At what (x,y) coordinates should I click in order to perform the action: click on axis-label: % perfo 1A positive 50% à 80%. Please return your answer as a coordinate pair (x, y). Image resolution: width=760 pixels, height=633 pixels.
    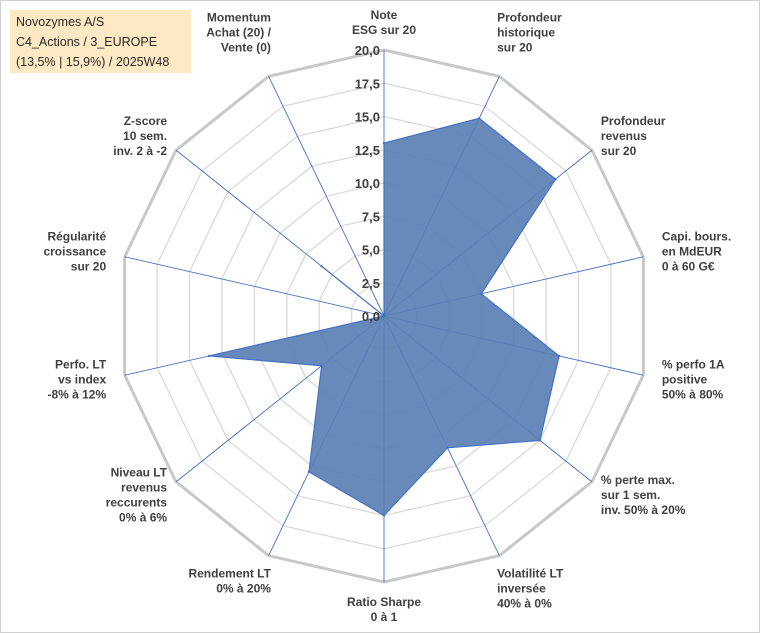
    Looking at the image, I should click on (693, 380).